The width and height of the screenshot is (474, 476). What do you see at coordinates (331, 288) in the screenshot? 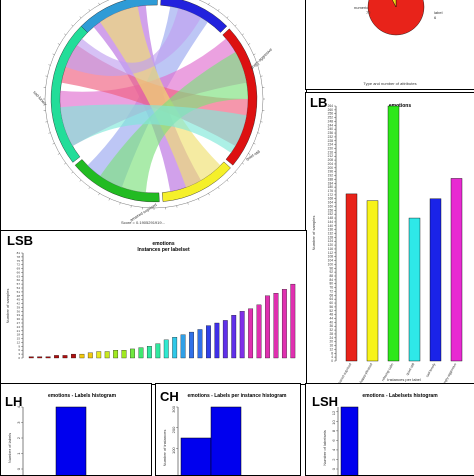
I see `lb-ytick-label: 76` at bounding box center [331, 288].